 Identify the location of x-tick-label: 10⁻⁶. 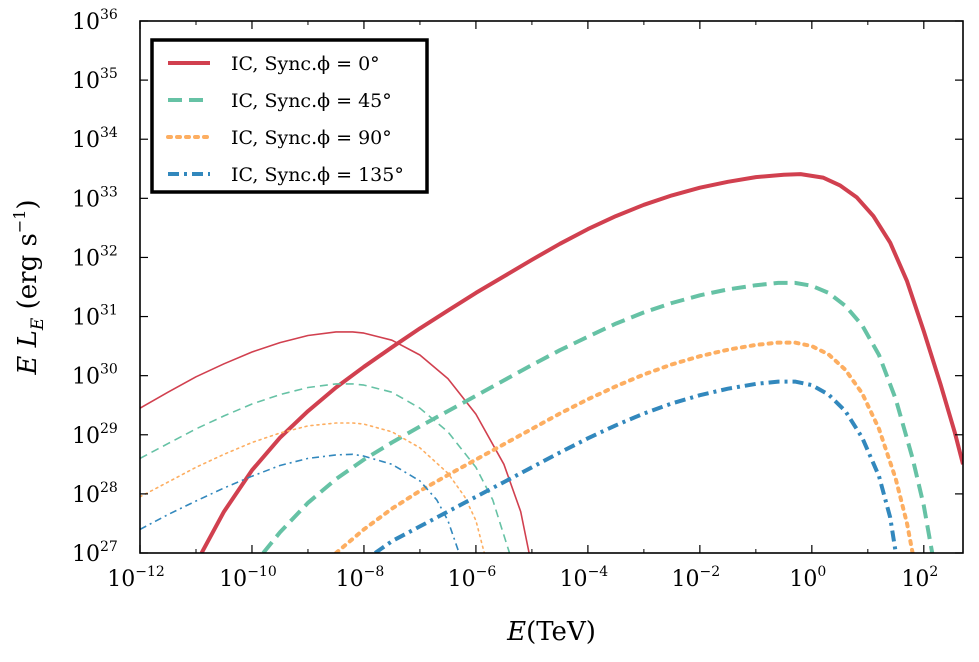
(472, 578).